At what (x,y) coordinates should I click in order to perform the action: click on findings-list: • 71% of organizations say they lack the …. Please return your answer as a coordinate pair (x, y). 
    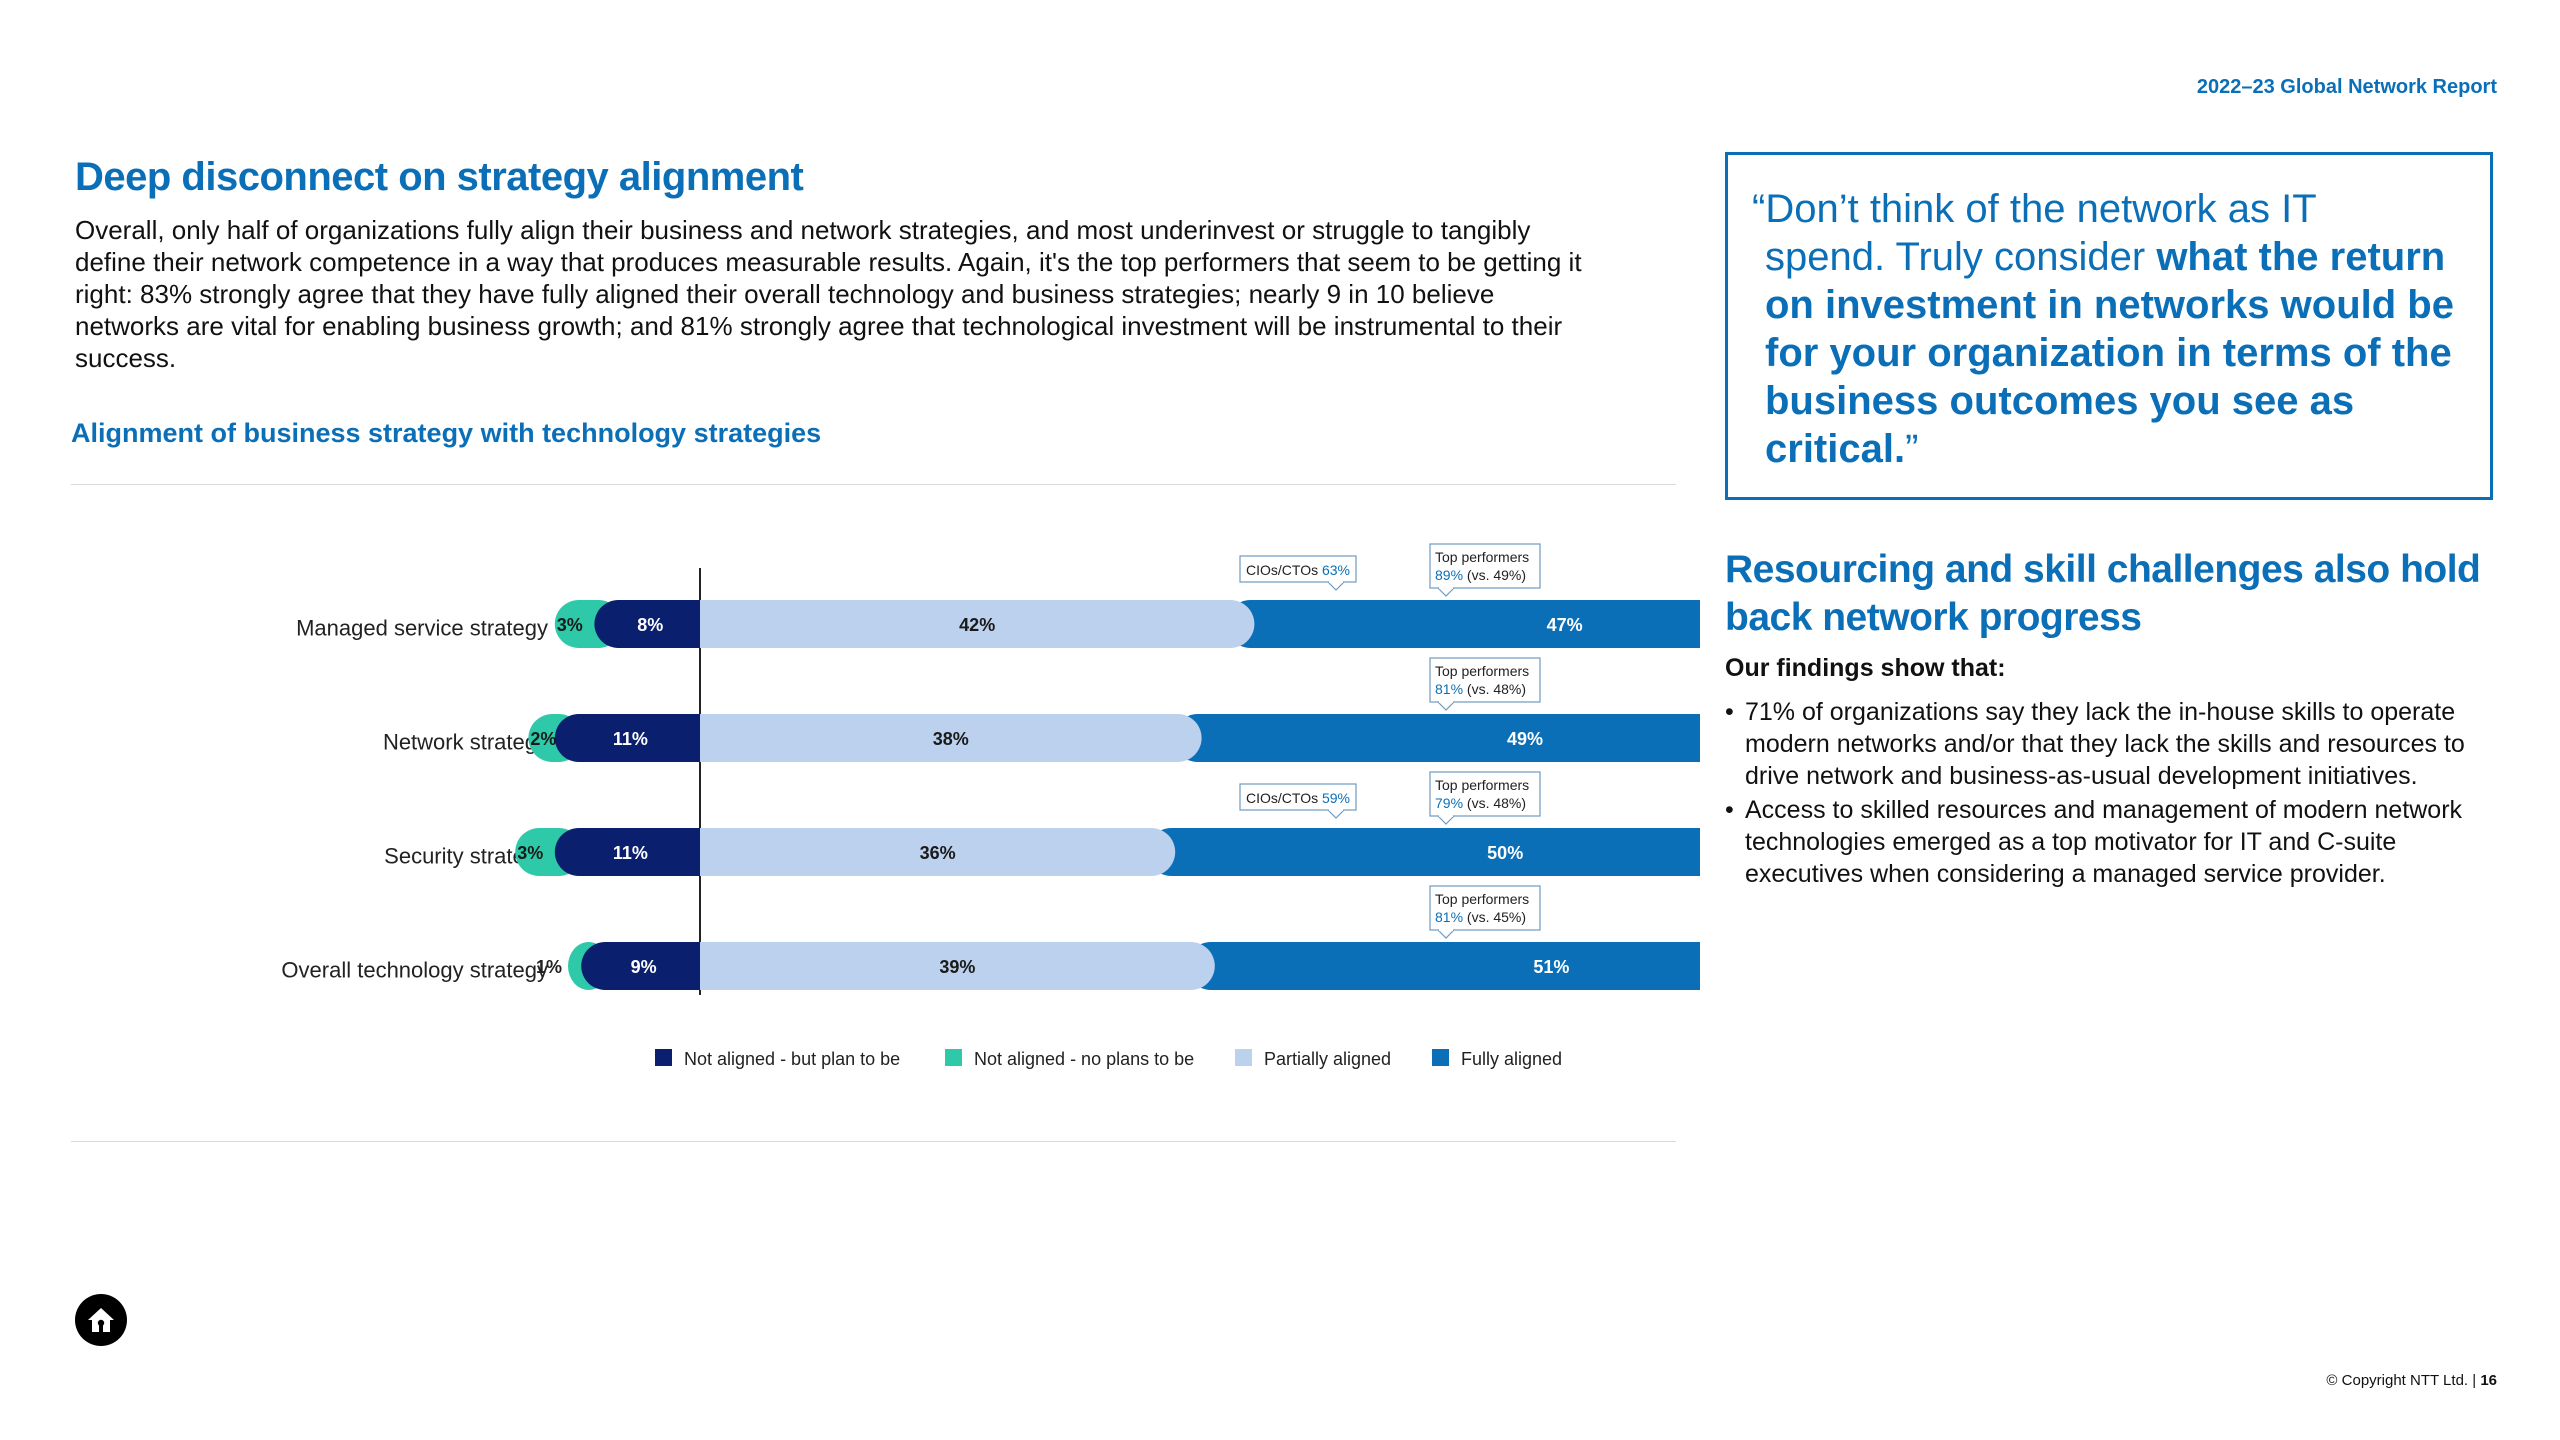
    Looking at the image, I should click on (2105, 794).